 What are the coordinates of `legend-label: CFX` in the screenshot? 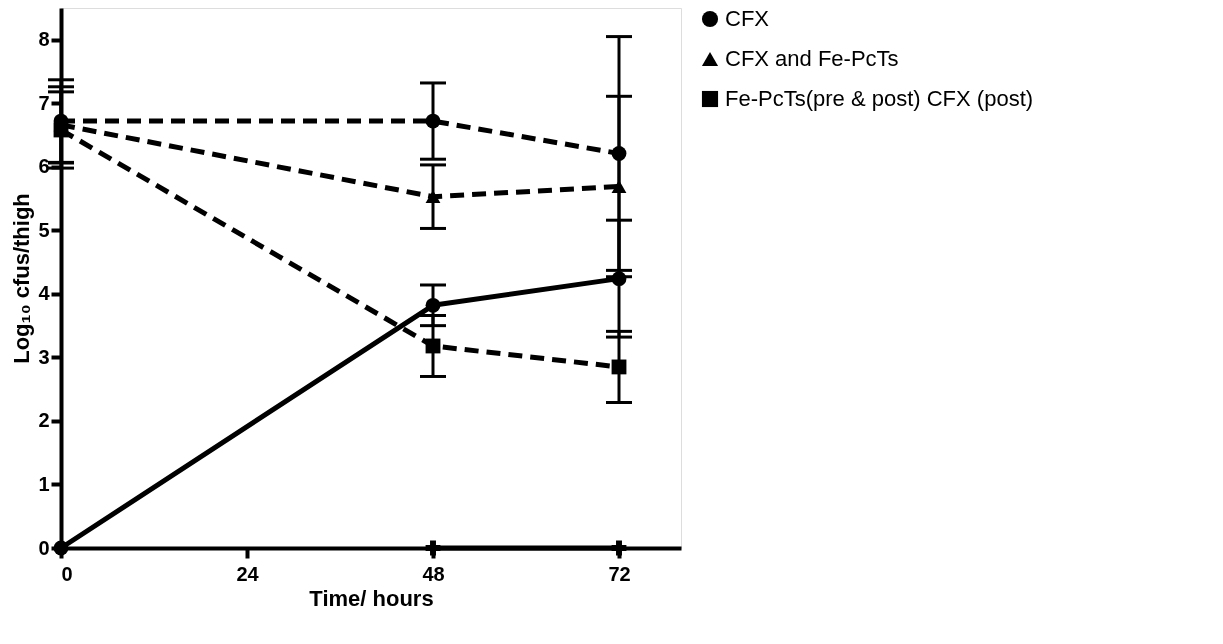 It's located at (747, 18).